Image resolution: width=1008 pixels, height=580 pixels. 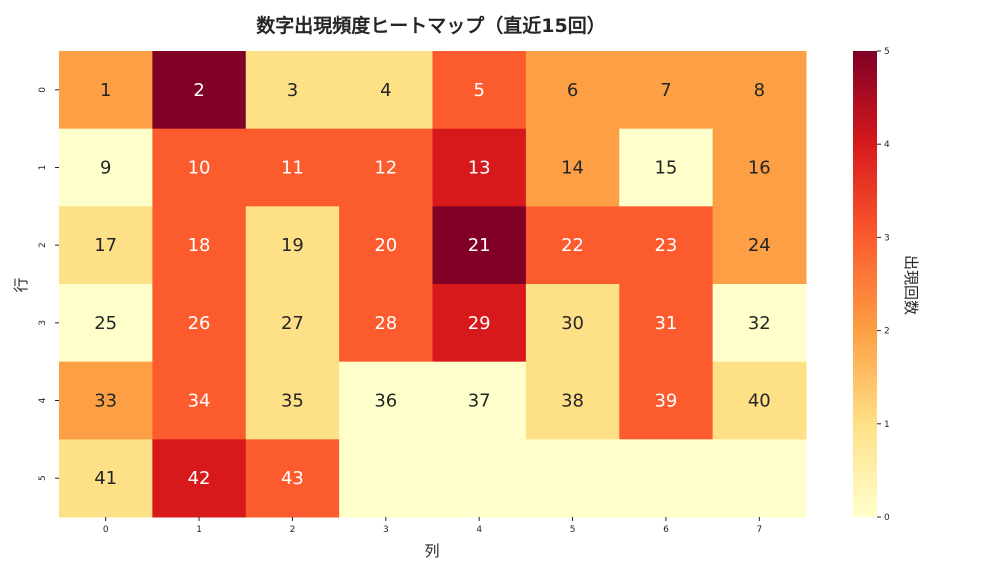 What do you see at coordinates (48, 284) in the screenshot?
I see `y-axis-ticks: 0 1 2 3 4 5` at bounding box center [48, 284].